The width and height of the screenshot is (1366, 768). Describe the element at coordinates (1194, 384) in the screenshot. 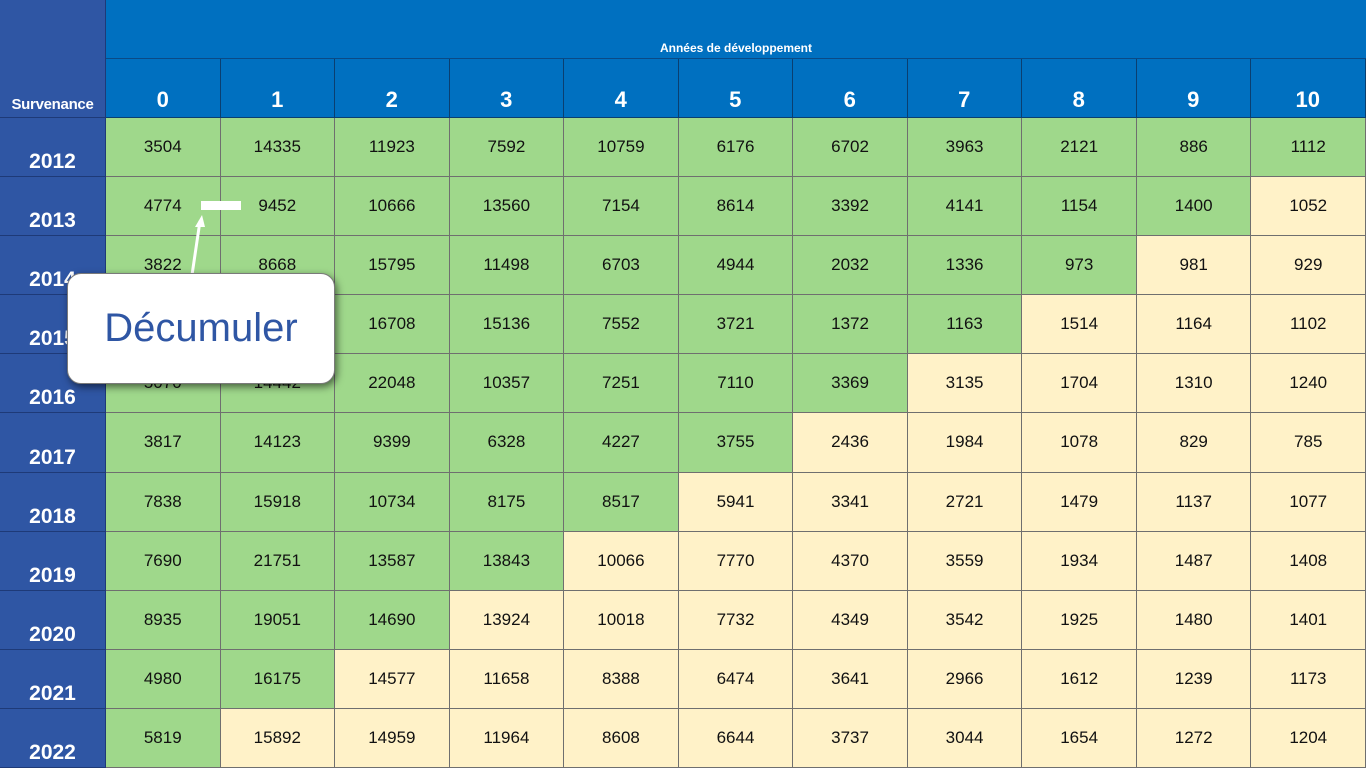

I see `table-cell: 1310` at that location.